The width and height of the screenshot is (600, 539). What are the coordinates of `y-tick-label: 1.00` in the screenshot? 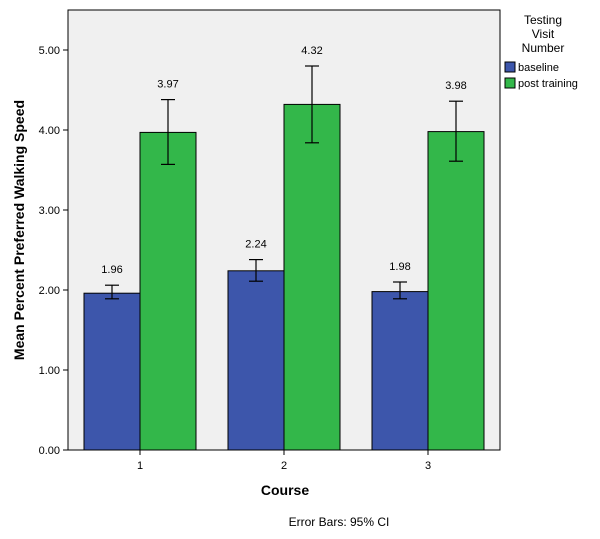 It's located at (49, 371).